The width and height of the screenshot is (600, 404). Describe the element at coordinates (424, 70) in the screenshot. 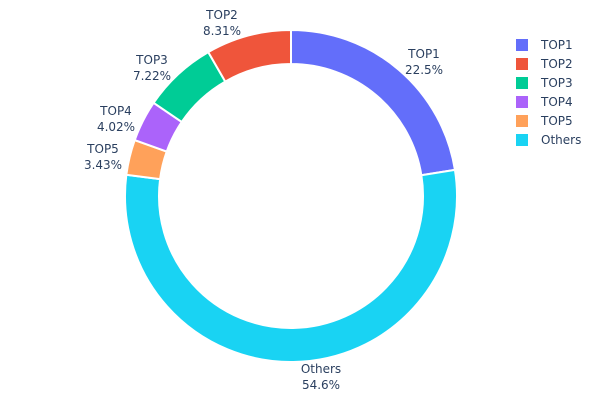

I see `slice-label-value: 22.5%` at that location.